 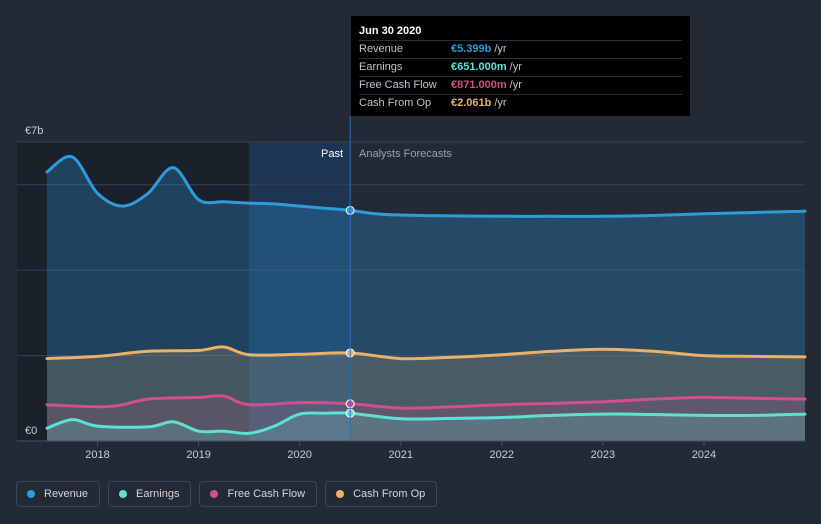 I want to click on tooltip-row-revenue: Revenue €5.399b /yr, so click(x=520, y=49).